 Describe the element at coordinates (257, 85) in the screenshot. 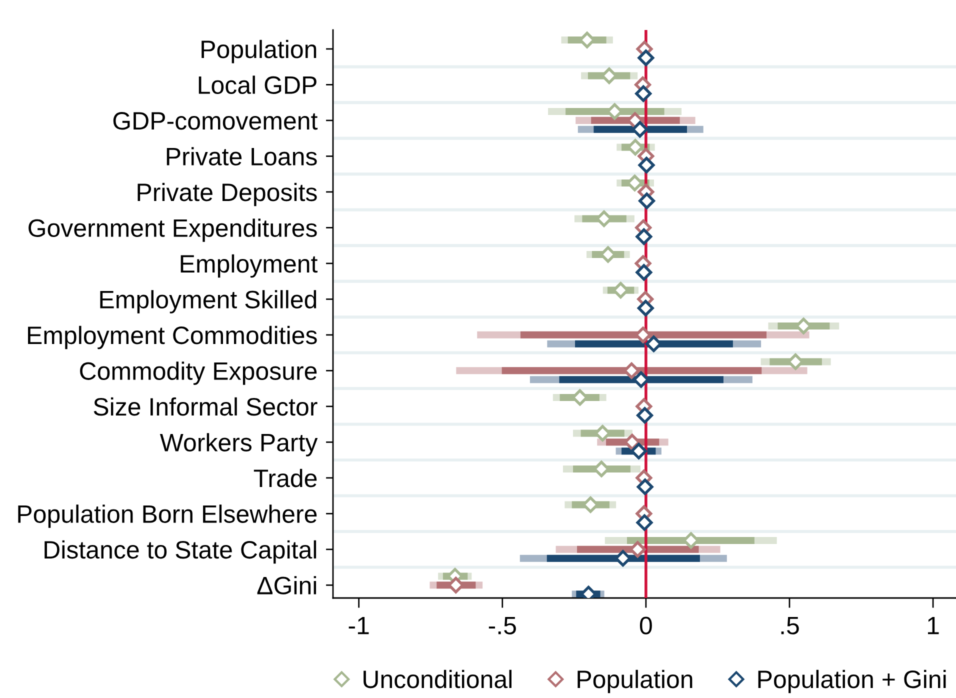

I see `y-tick-label: Local GDP` at that location.